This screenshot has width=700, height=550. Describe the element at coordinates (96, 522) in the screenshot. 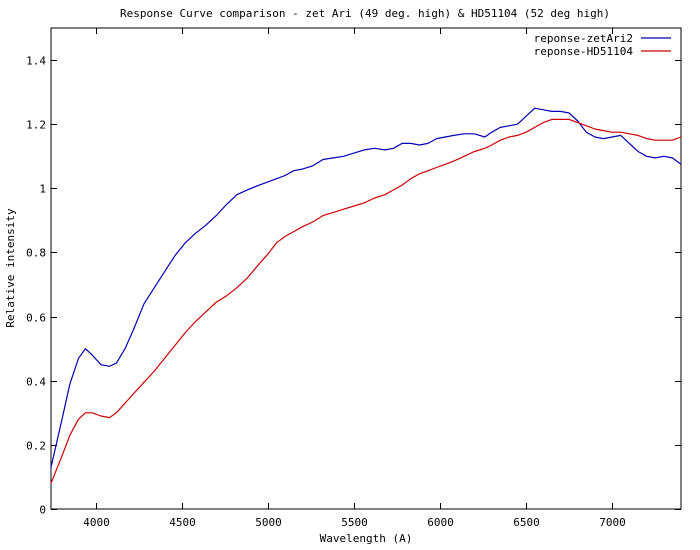

I see `x-tick-label: 4000` at that location.